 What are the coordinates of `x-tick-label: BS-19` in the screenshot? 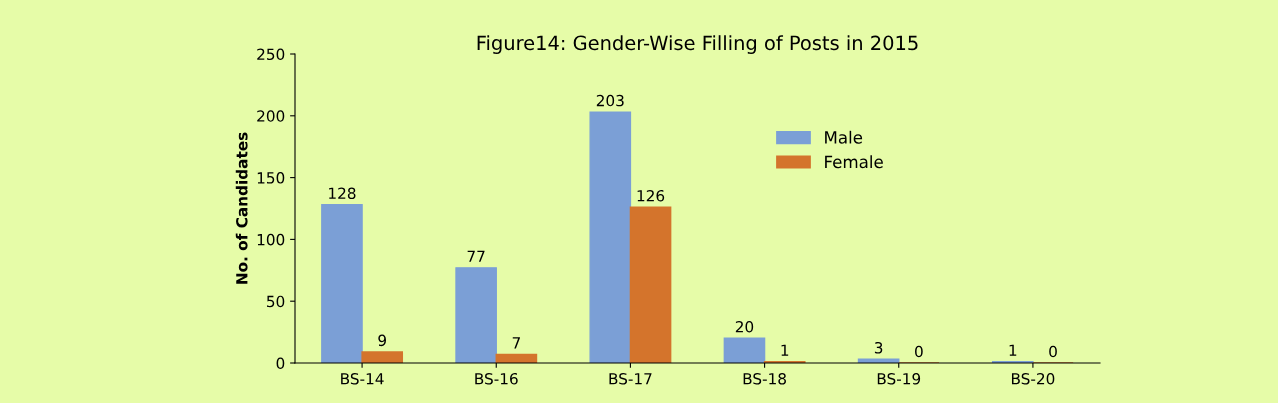 It's located at (899, 378).